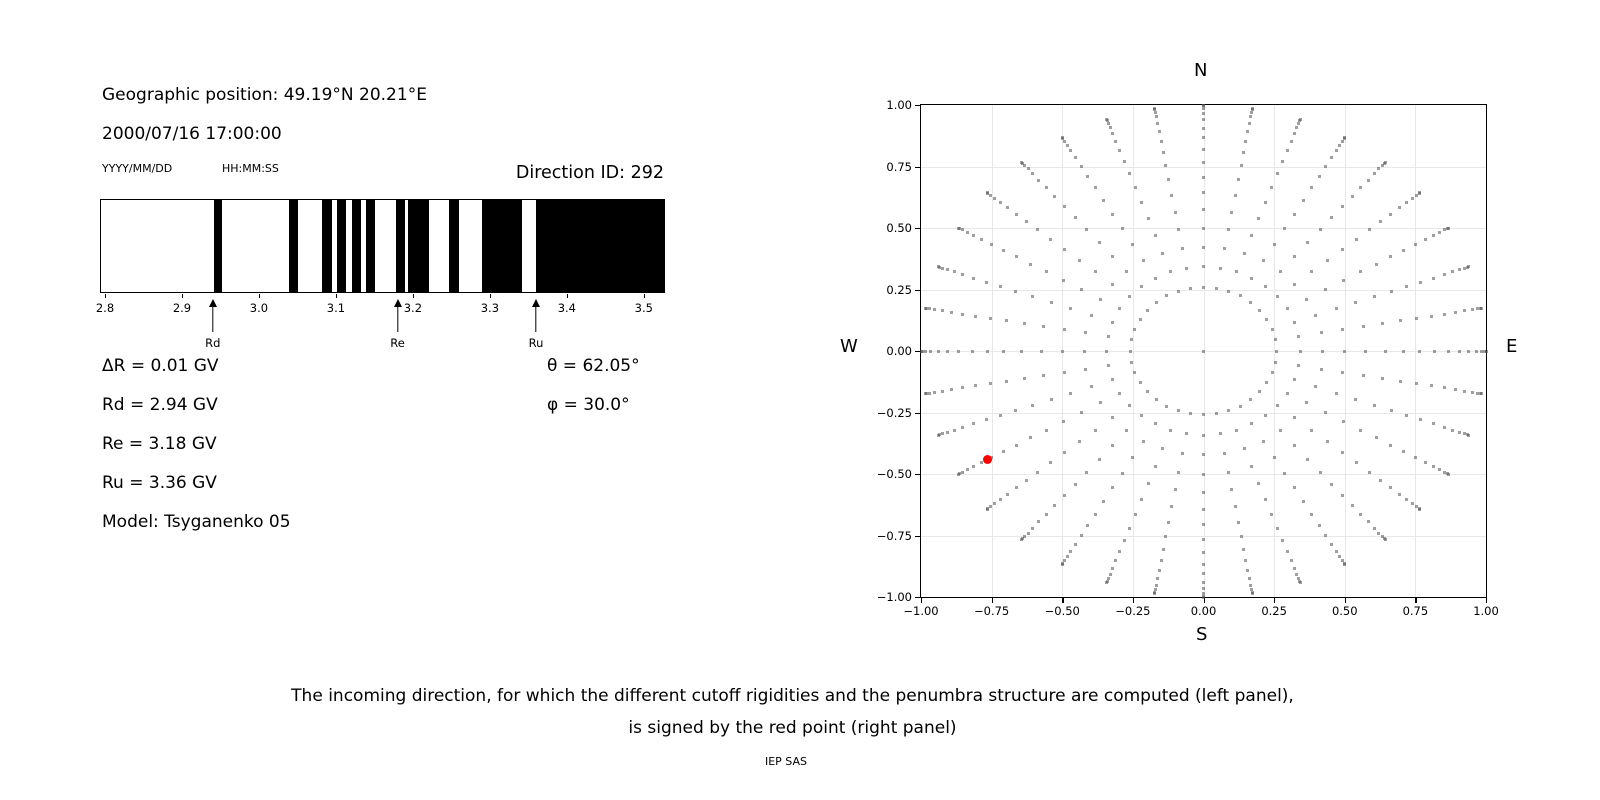  What do you see at coordinates (380, 284) in the screenshot?
I see `penumbra-chart: 2.8 2.9 3.0 3.1 3.2 3.3 3.4 3.5 Rd Re Ru` at bounding box center [380, 284].